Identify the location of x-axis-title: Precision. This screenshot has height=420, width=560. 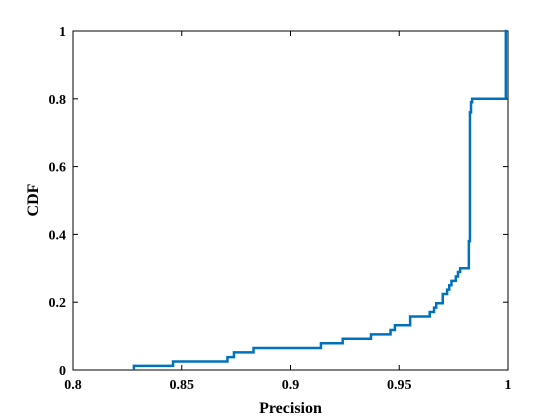
(290, 408).